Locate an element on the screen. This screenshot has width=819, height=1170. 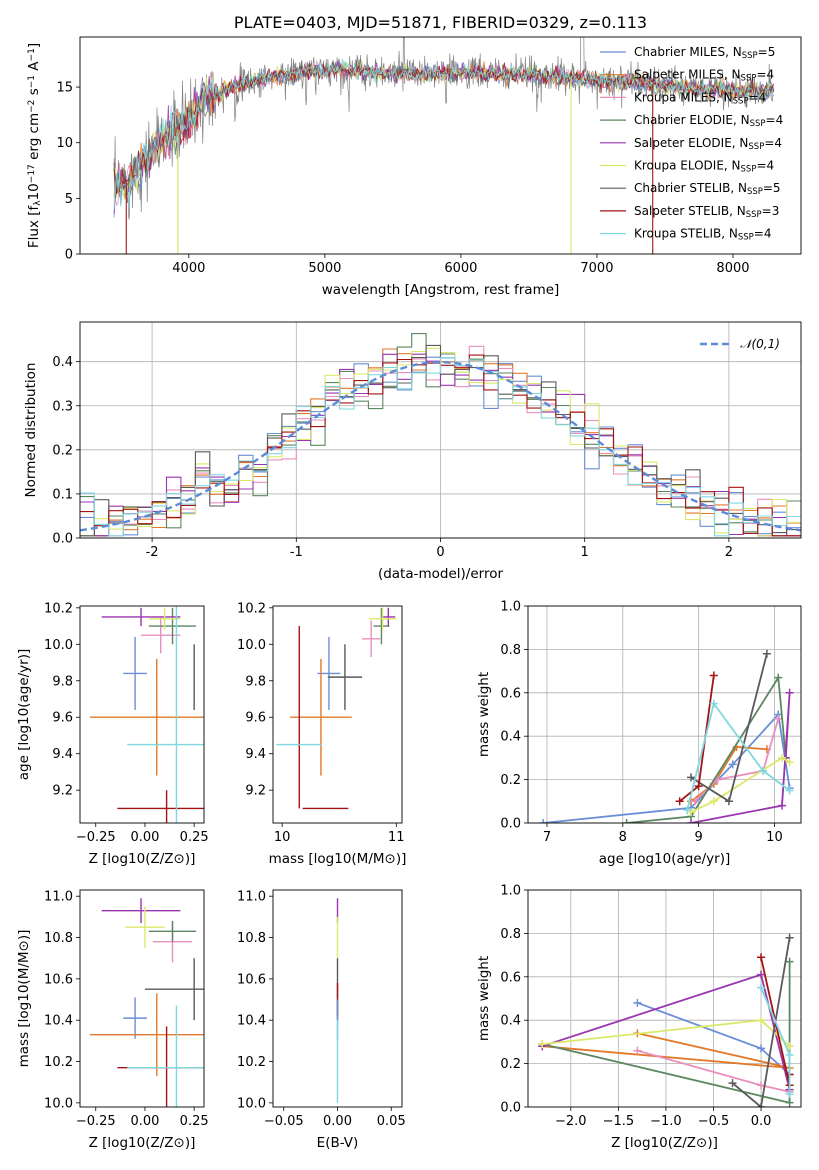
y-axis-label: Flux [fλ10−17 erg cm−2 s−1 A−1] is located at coordinates (34, 145).